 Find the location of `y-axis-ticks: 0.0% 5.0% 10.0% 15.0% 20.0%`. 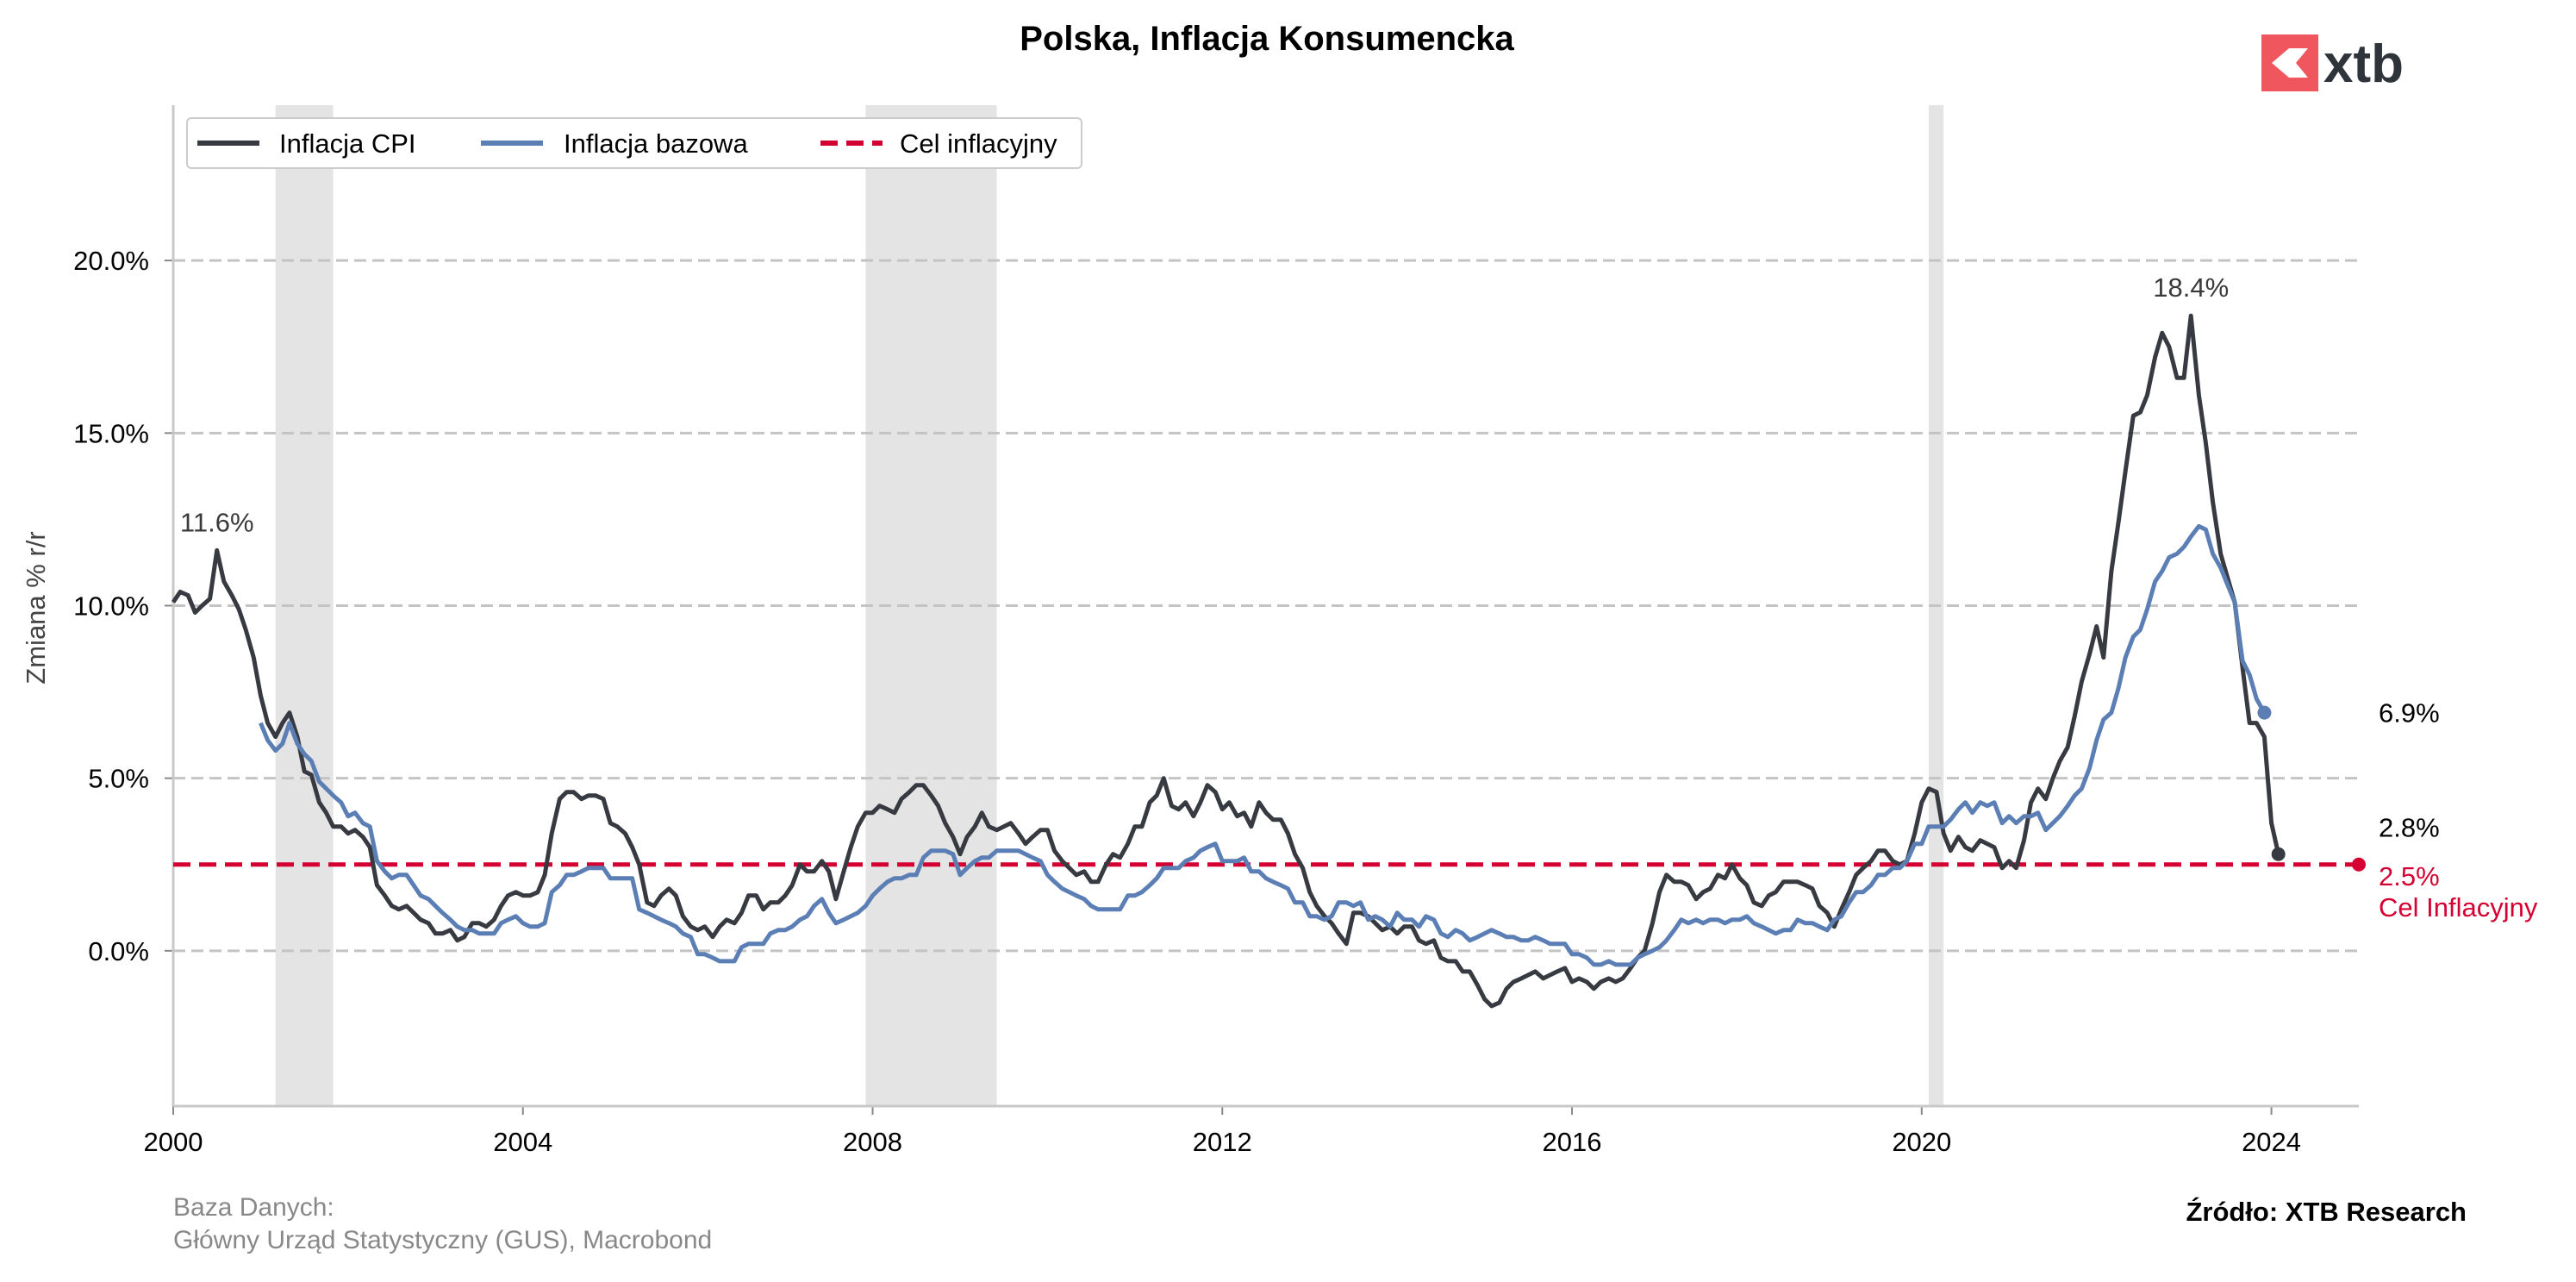

y-axis-ticks: 0.0% 5.0% 10.0% 15.0% 20.0% is located at coordinates (123, 606).